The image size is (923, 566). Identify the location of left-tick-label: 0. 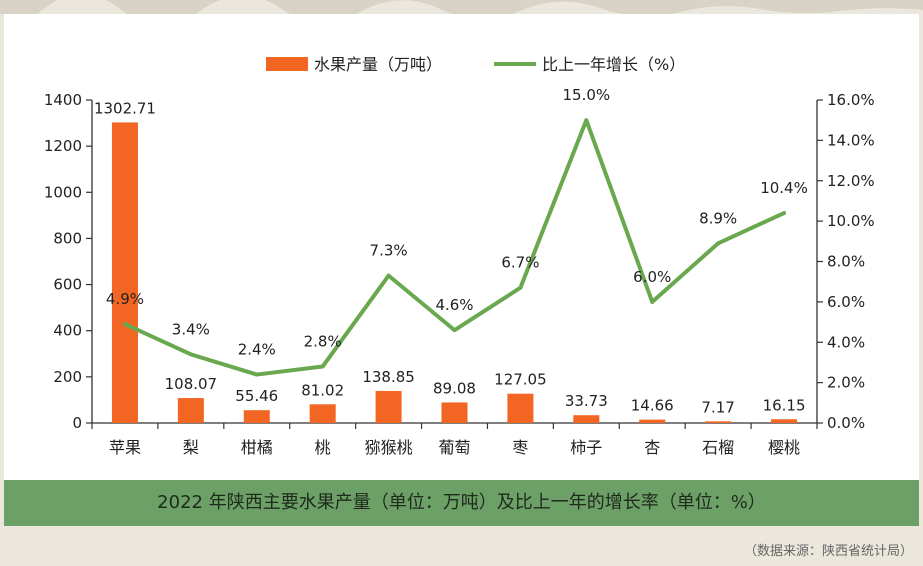
(77, 423).